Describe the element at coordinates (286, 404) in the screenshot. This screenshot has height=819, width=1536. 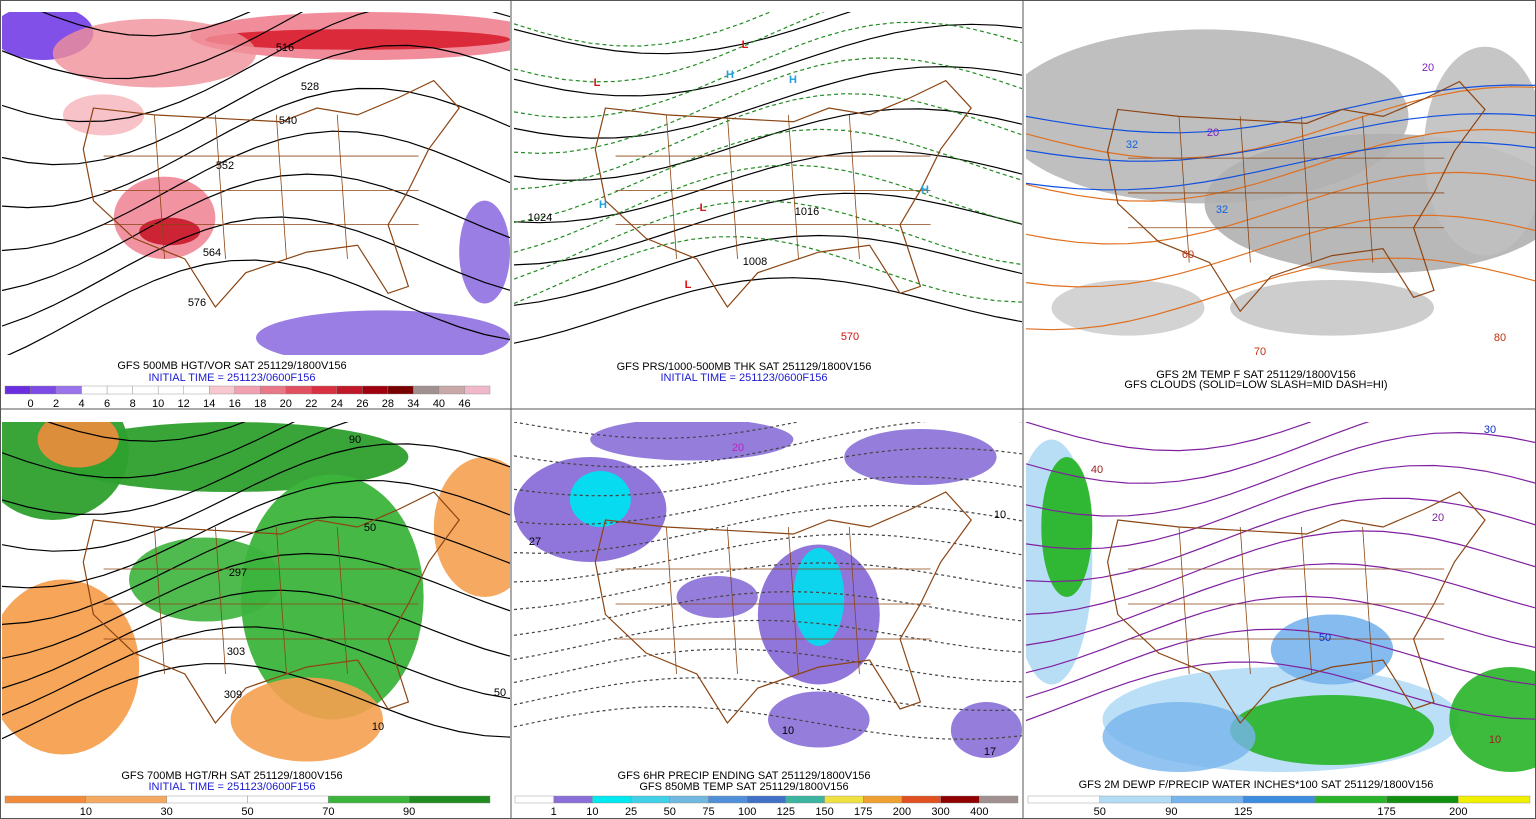
I see `legend-label: 20` at that location.